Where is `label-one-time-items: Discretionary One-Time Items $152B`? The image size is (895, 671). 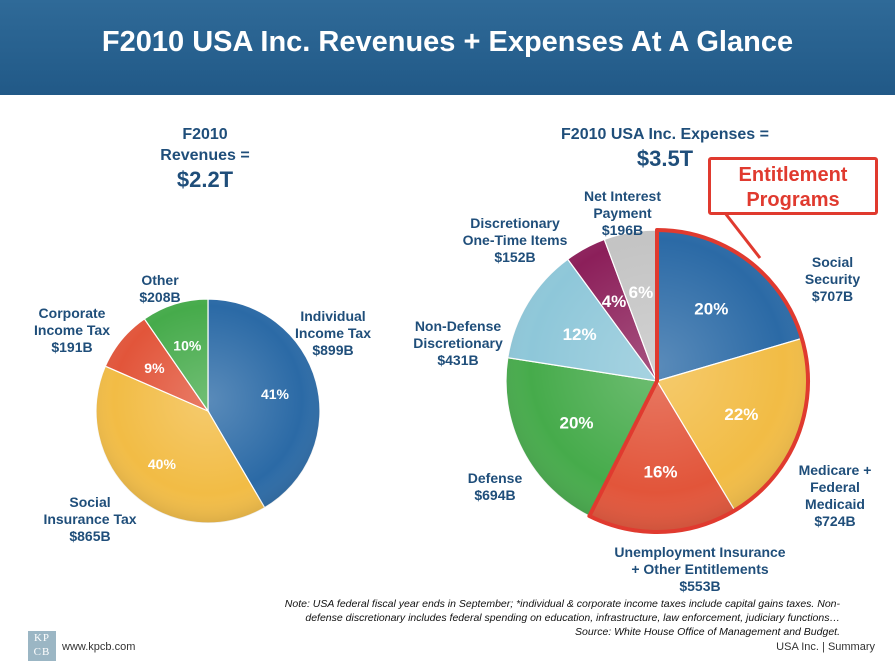
label-one-time-items: Discretionary One-Time Items $152B is located at coordinates (515, 240).